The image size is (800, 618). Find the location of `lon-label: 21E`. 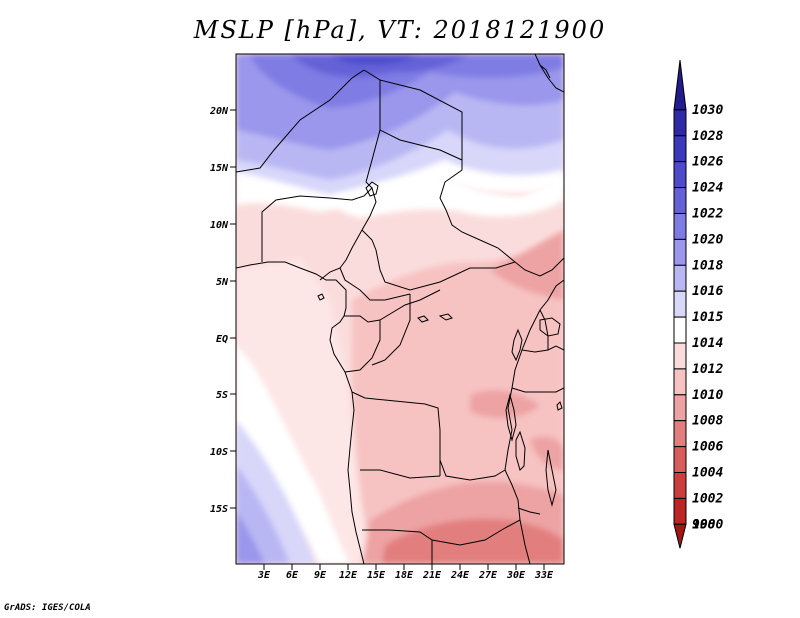

lon-label: 21E is located at coordinates (432, 575).